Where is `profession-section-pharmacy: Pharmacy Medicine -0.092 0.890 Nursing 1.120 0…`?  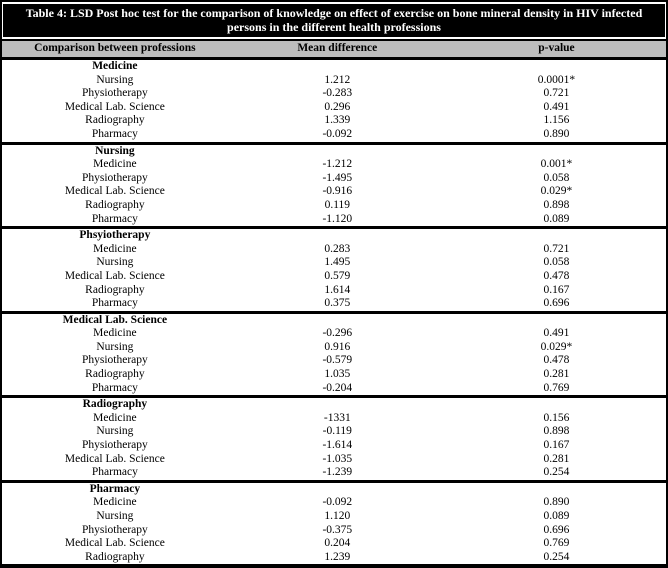
profession-section-pharmacy: Pharmacy Medicine -0.092 0.890 Nursing 1.120 0… is located at coordinates (334, 523).